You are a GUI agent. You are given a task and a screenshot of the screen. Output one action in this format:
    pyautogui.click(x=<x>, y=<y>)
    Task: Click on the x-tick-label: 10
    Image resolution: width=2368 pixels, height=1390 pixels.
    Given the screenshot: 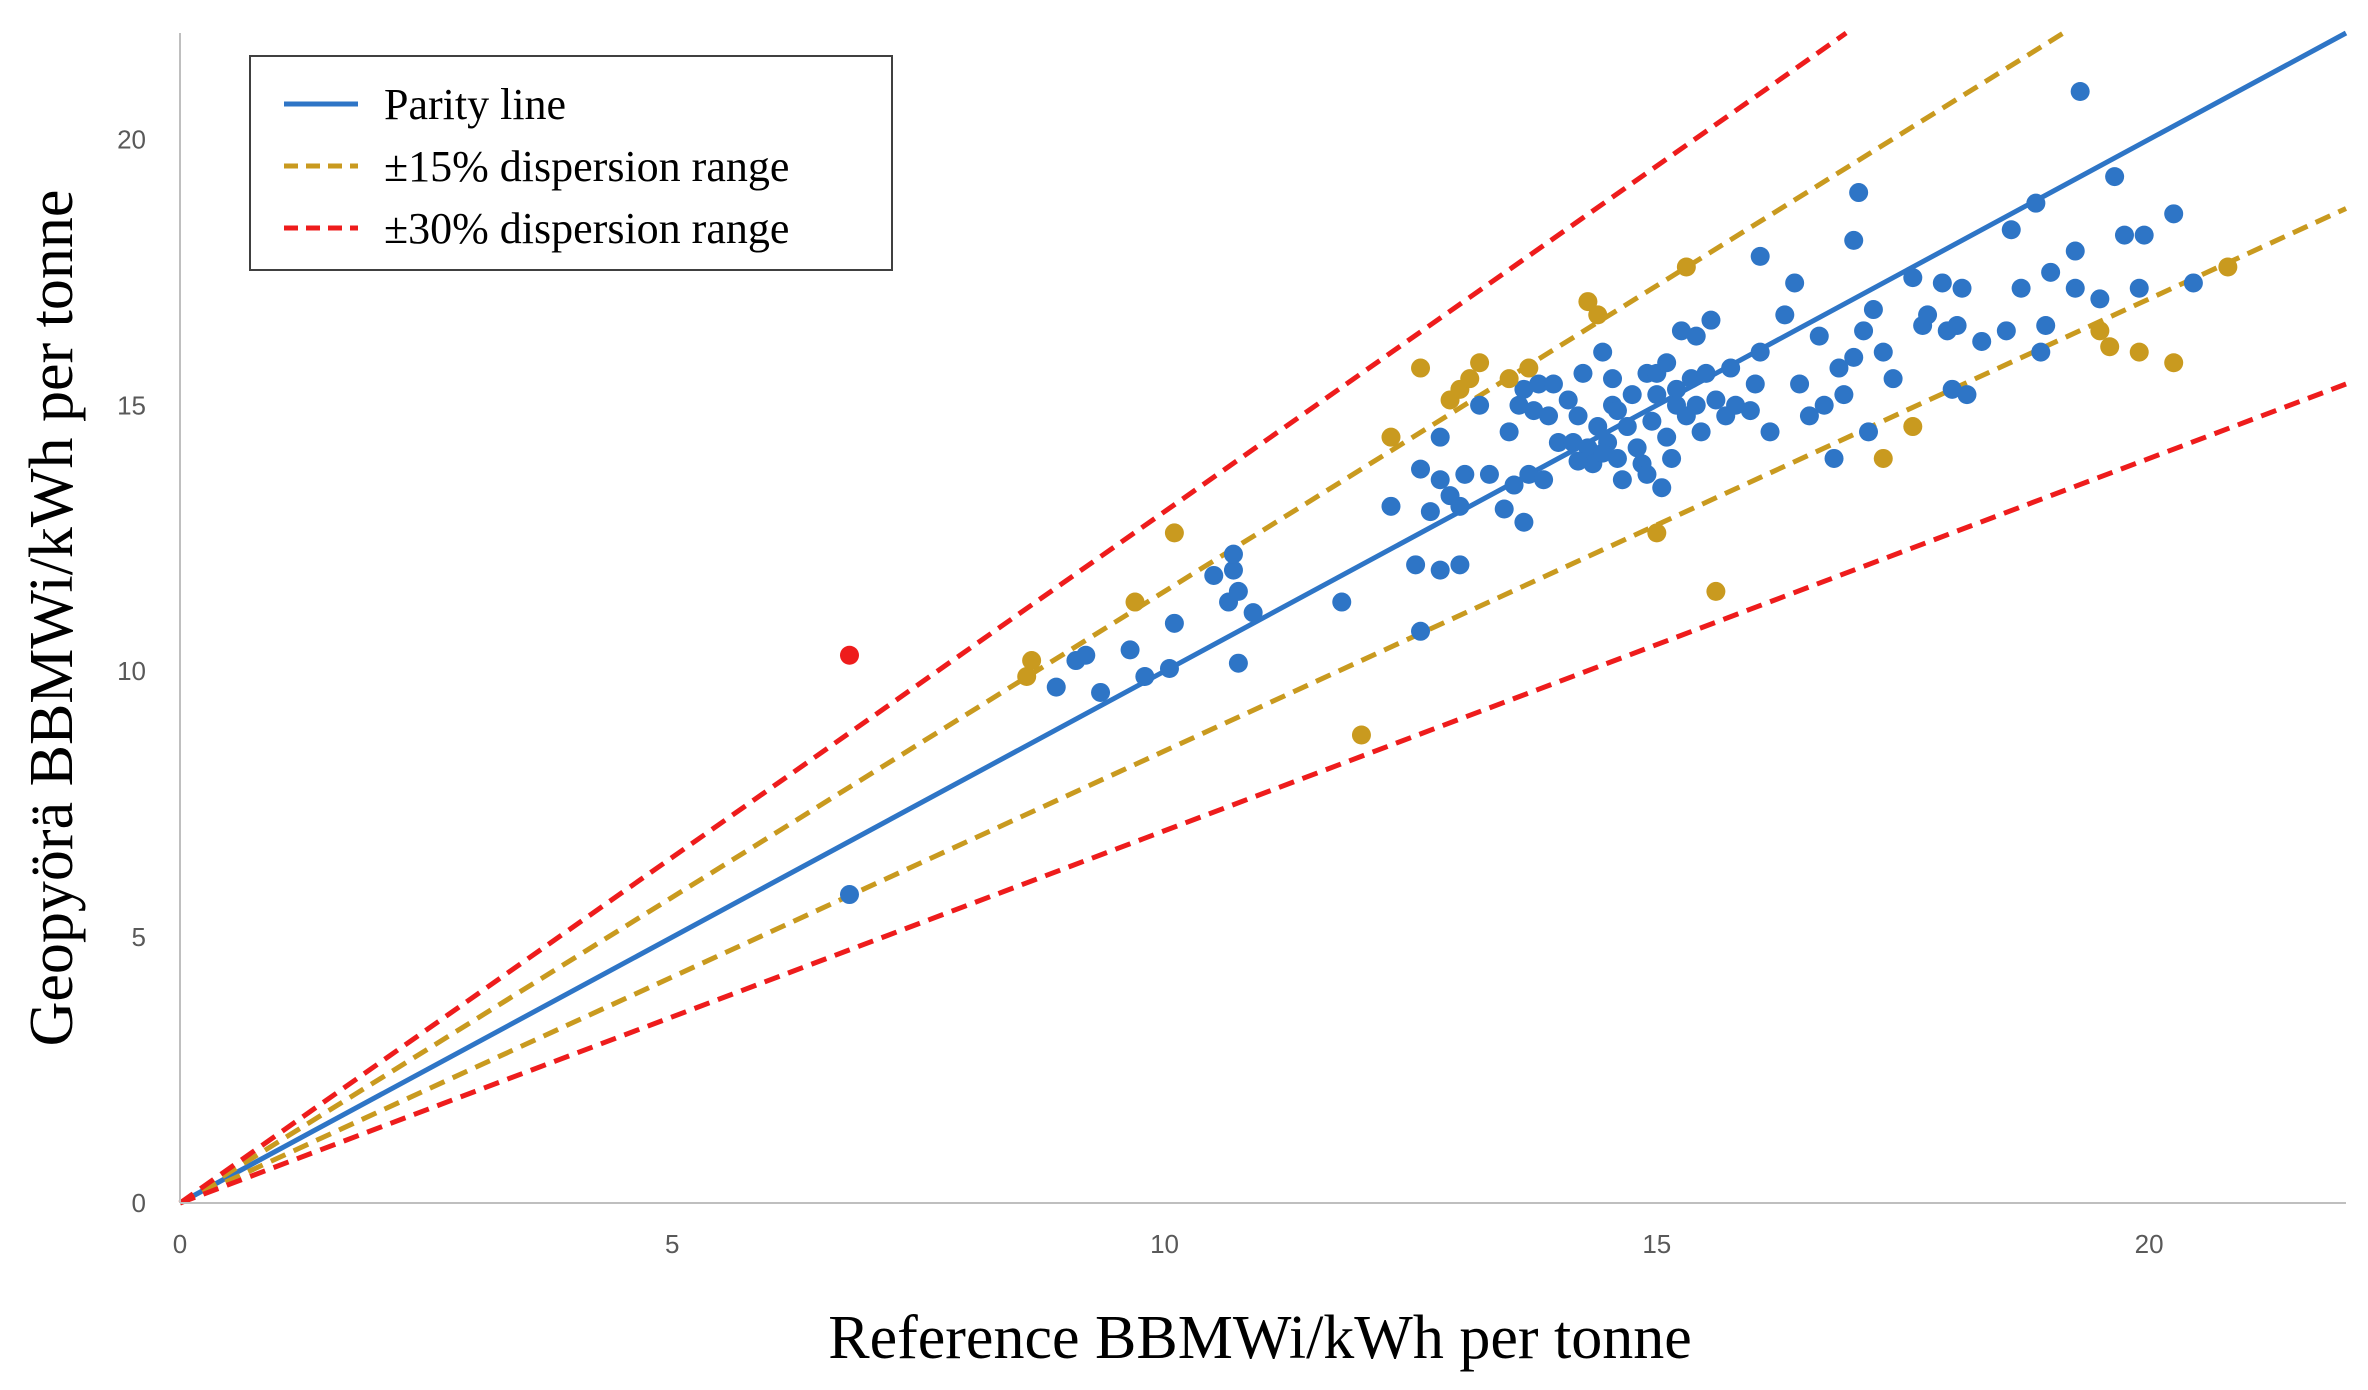 What is the action you would take?
    pyautogui.click(x=1164, y=1244)
    